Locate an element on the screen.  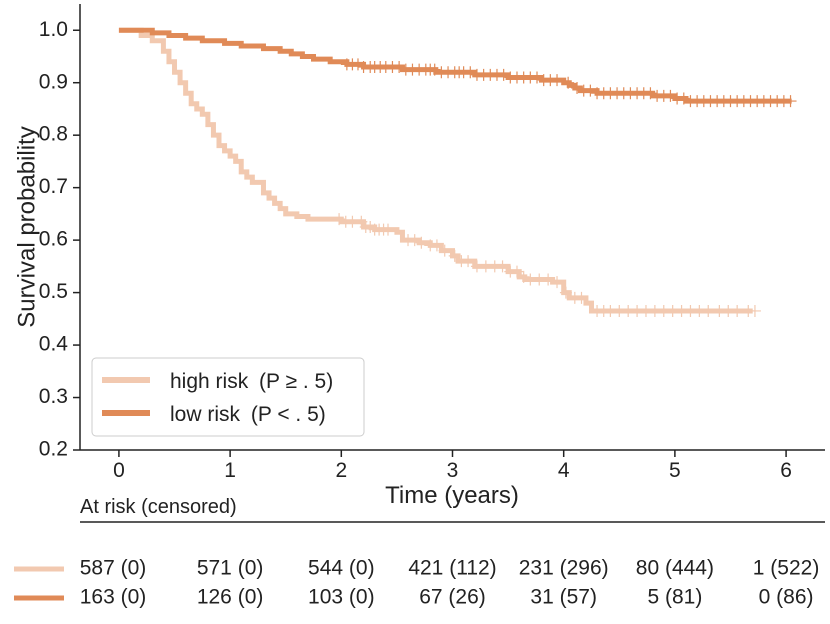
censor-markers-low-risk is located at coordinates (568, 83).